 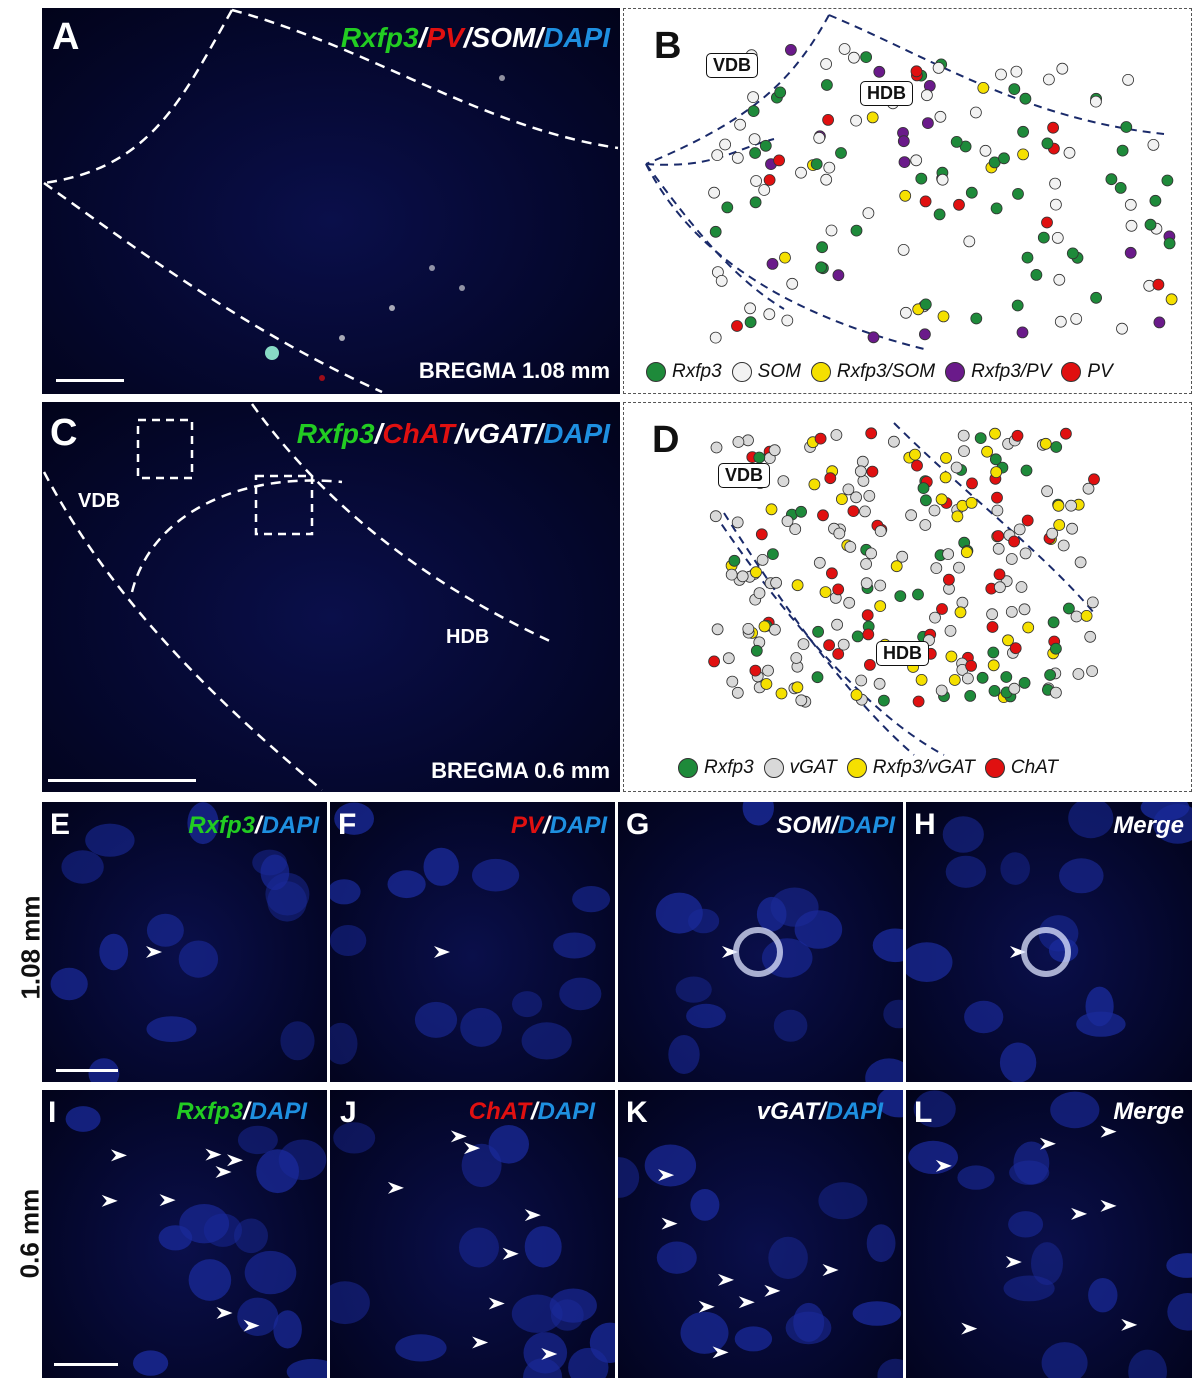 I want to click on panel-h-nuclei, so click(x=1049, y=942).